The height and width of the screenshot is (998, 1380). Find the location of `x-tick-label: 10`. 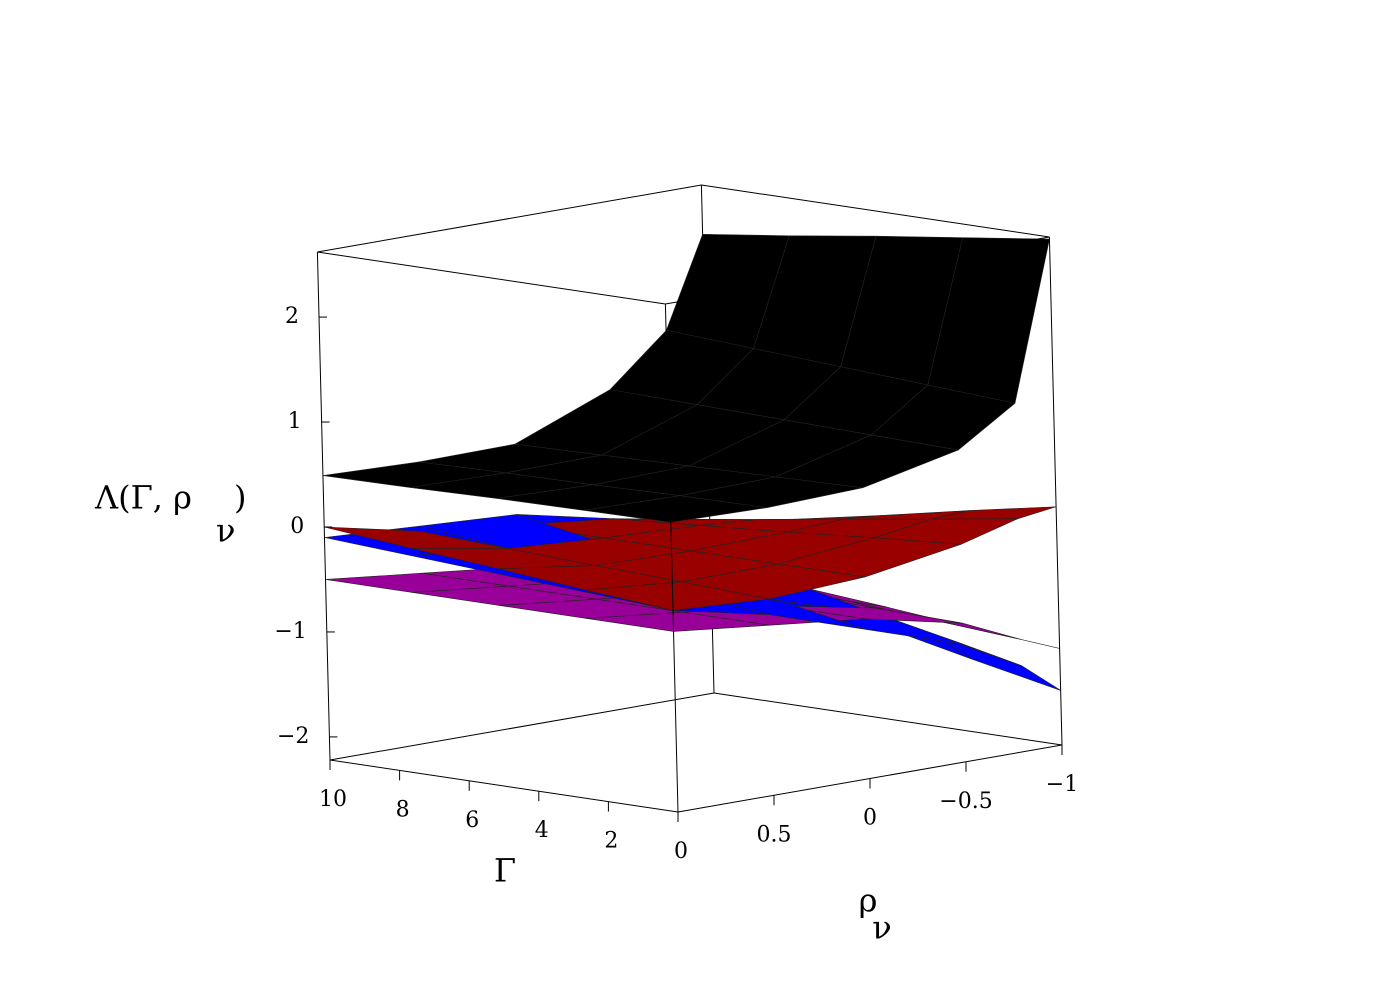

x-tick-label: 10 is located at coordinates (333, 799).